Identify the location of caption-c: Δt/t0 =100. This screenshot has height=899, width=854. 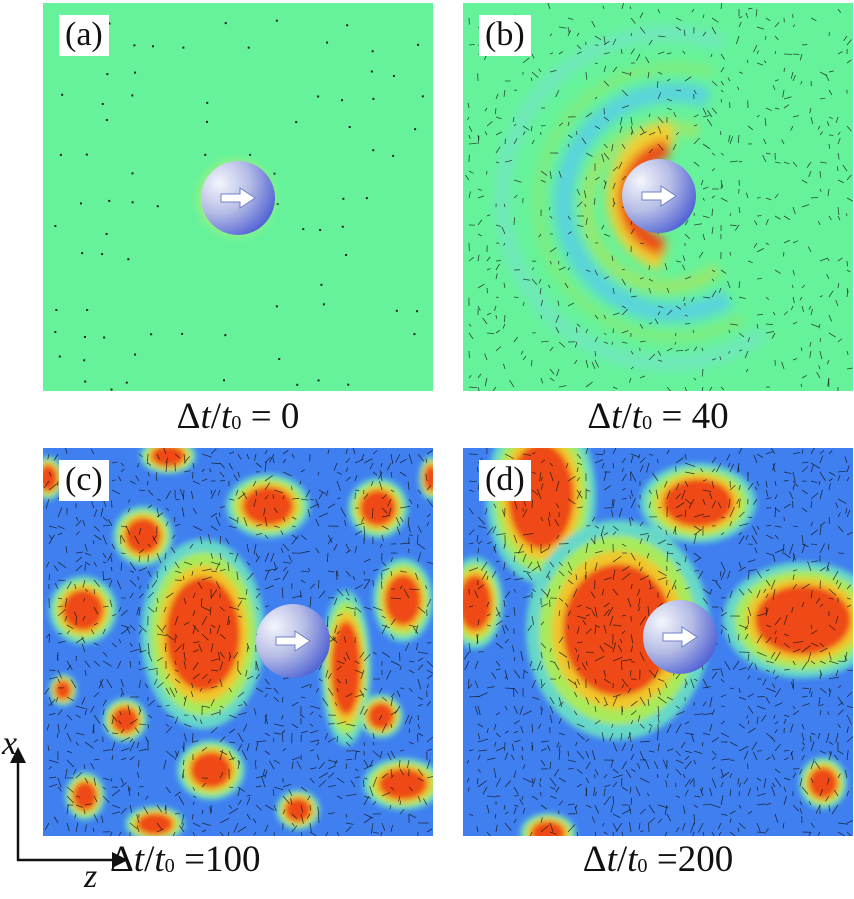
(185, 859).